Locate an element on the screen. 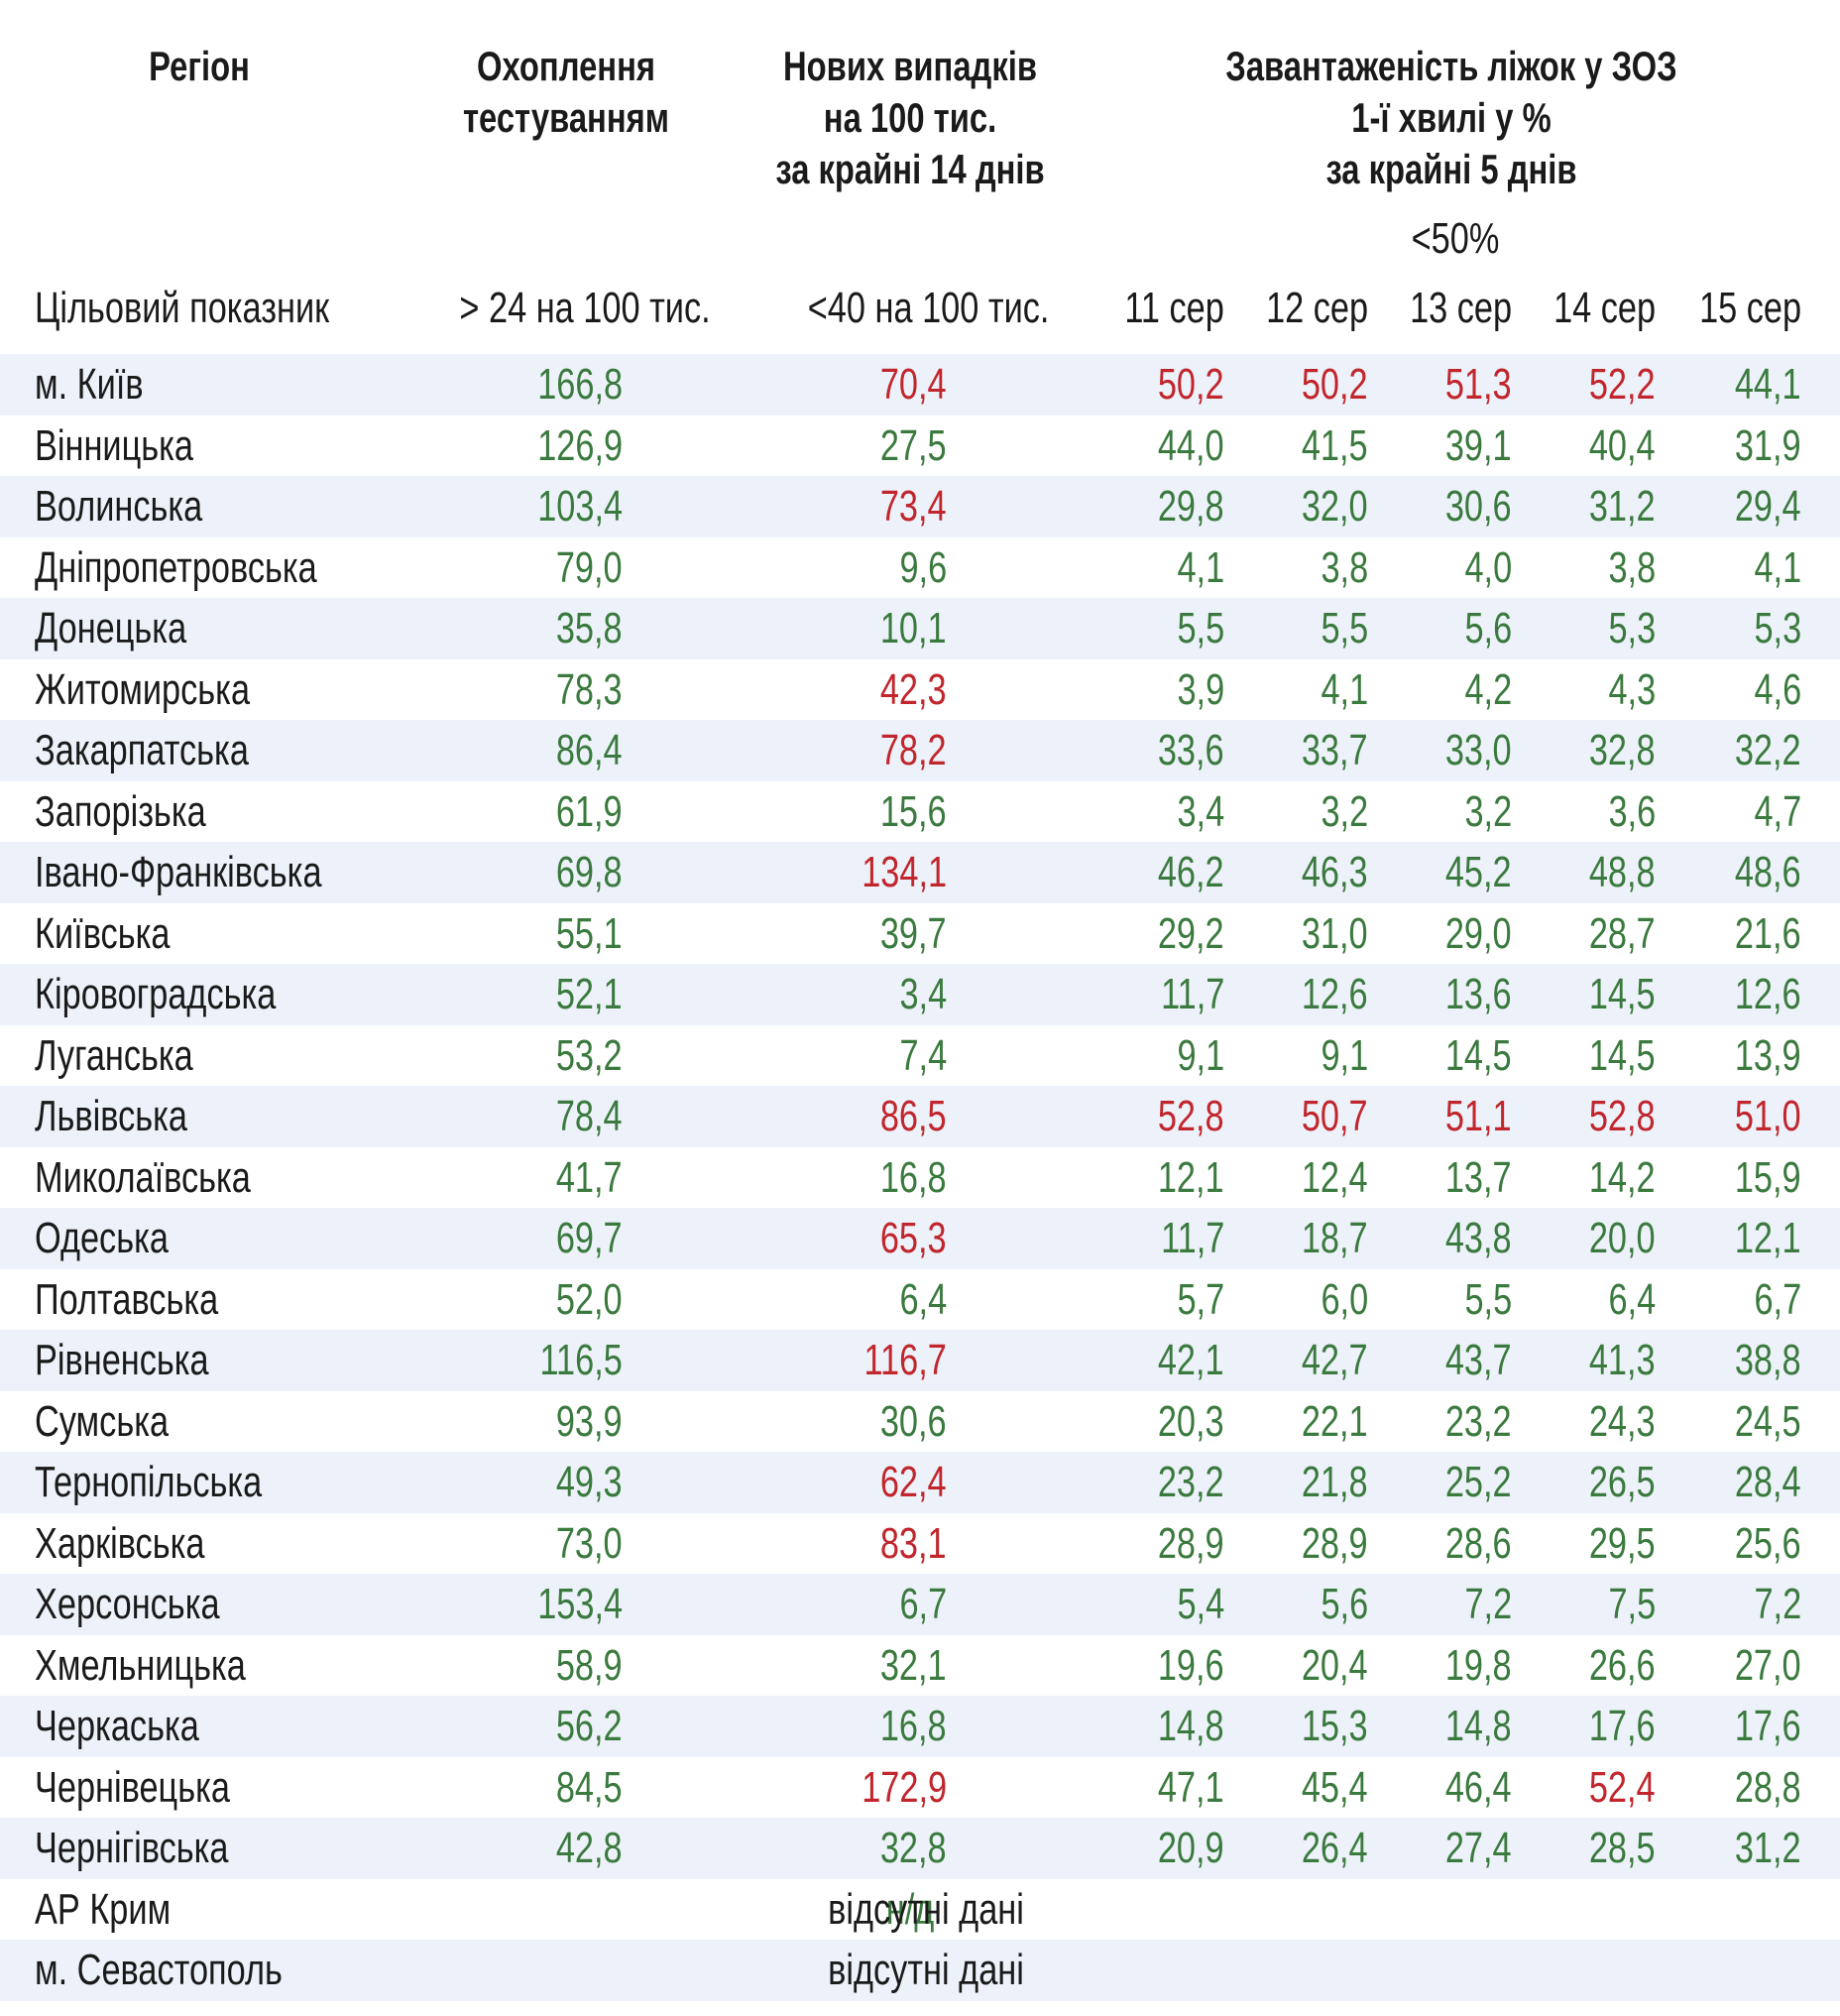 The width and height of the screenshot is (1840, 2016). cell: 6,4 is located at coordinates (1632, 1299).